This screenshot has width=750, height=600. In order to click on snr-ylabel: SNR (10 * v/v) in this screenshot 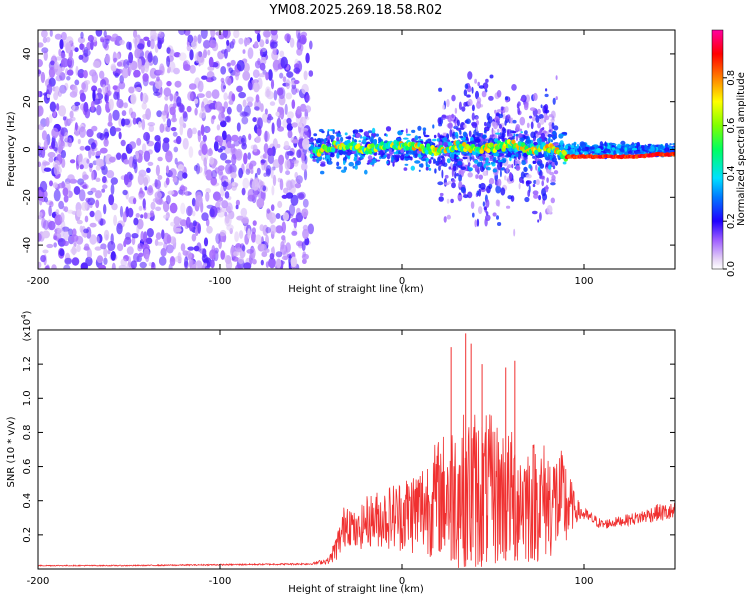, I will do `click(11, 451)`.